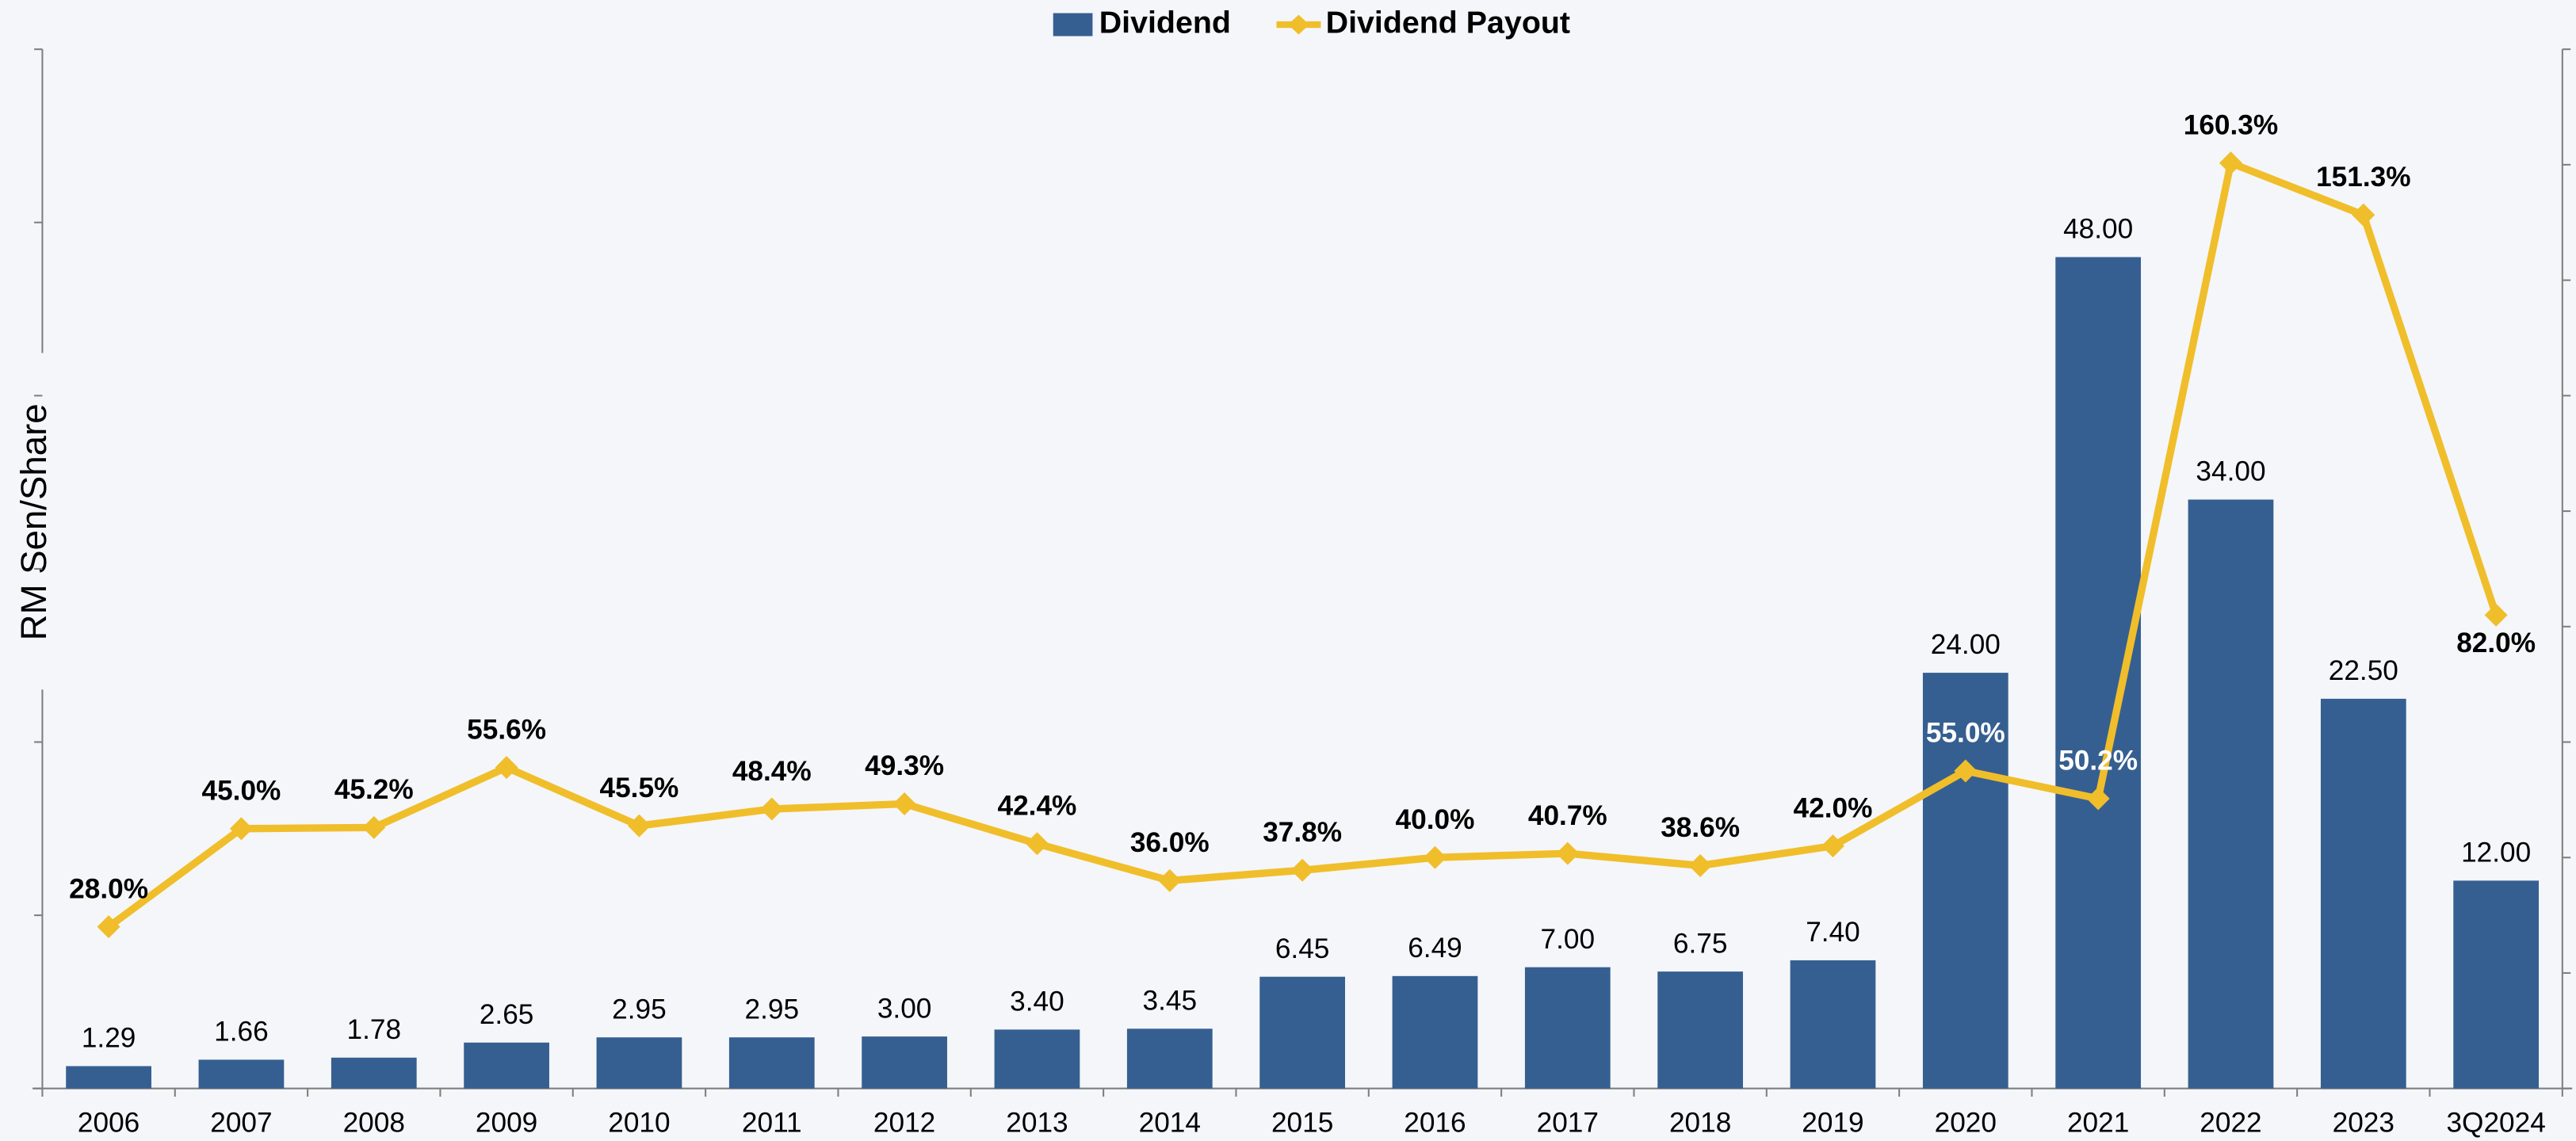 The width and height of the screenshot is (2576, 1141). What do you see at coordinates (1700, 1123) in the screenshot?
I see `x-tick-label: 2018` at bounding box center [1700, 1123].